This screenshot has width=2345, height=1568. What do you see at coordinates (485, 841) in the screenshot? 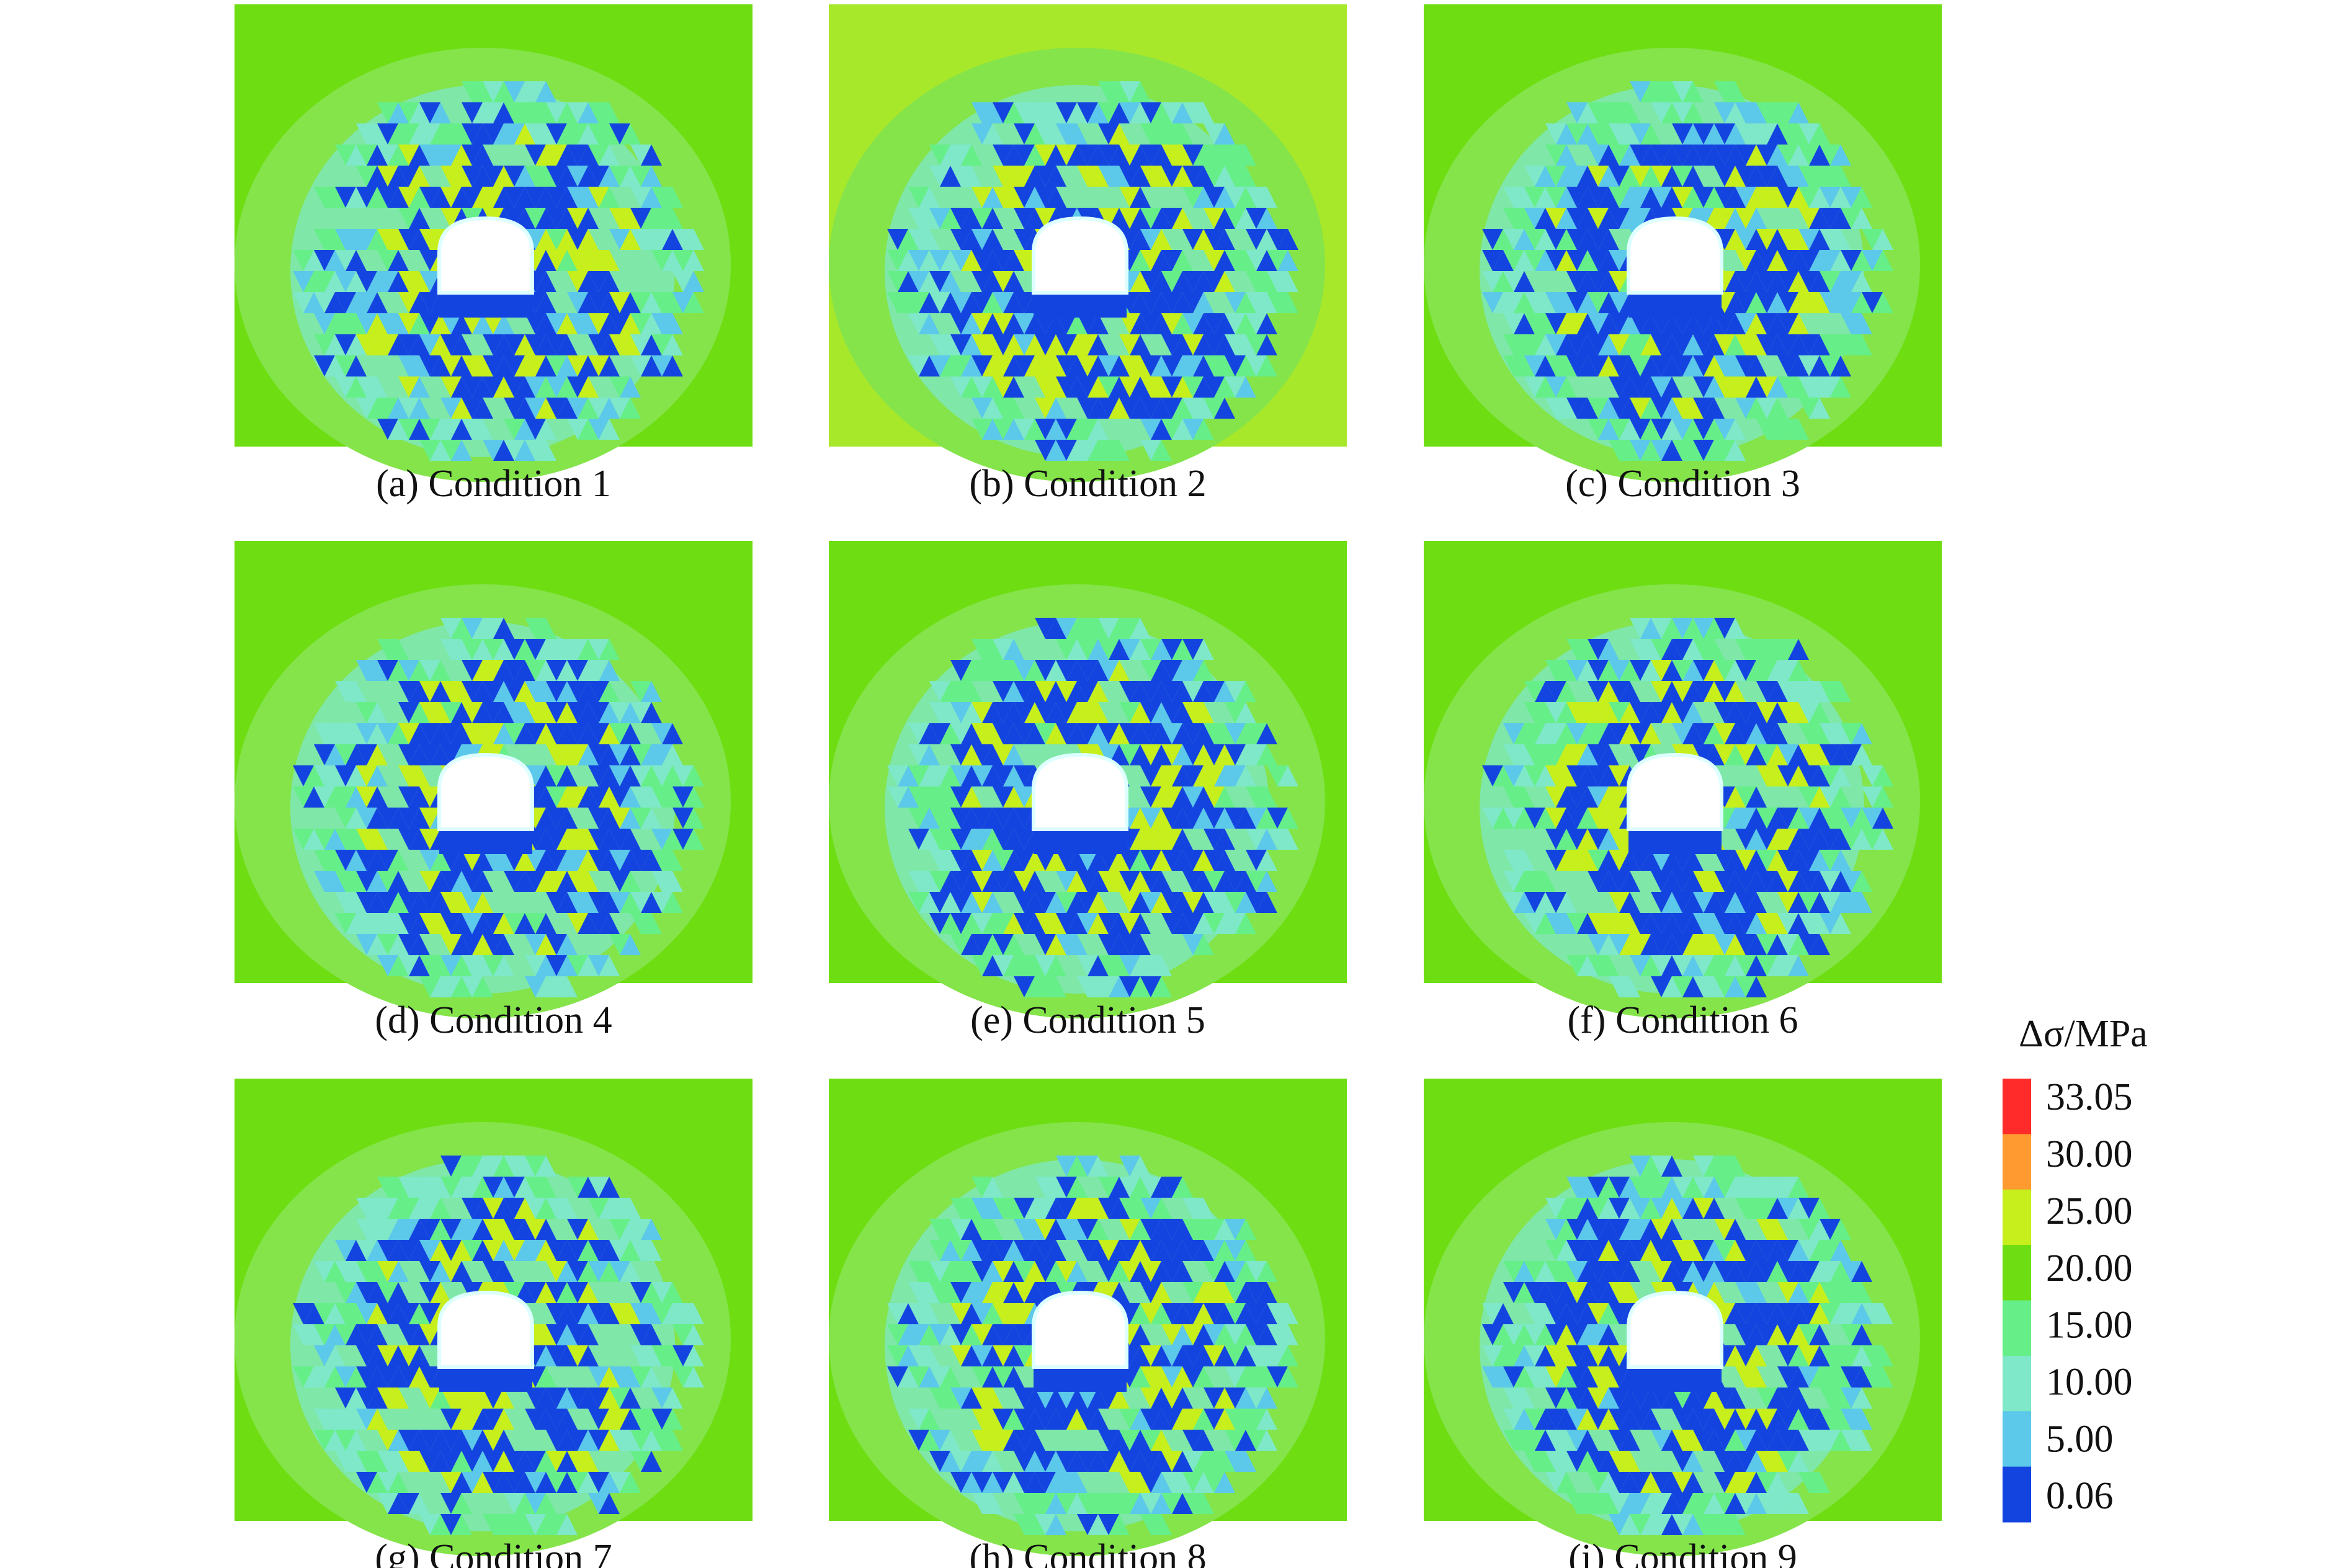
I see `tunnel-floor` at bounding box center [485, 841].